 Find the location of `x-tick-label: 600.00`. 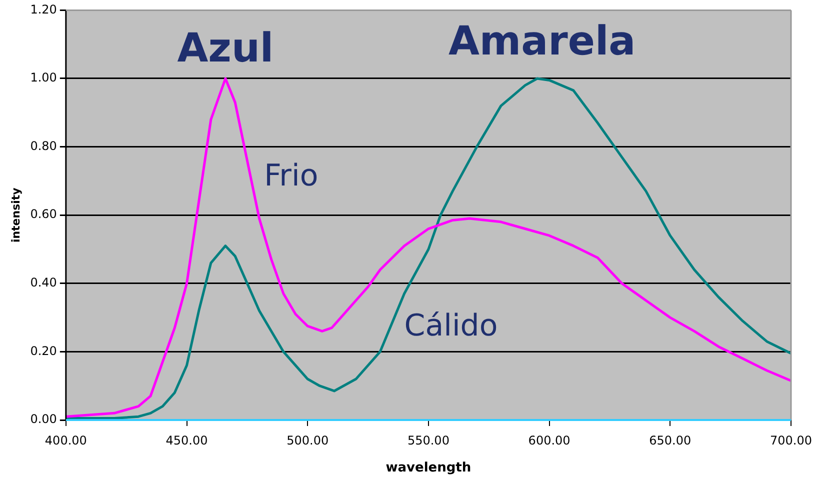

x-tick-label: 600.00 is located at coordinates (549, 440).